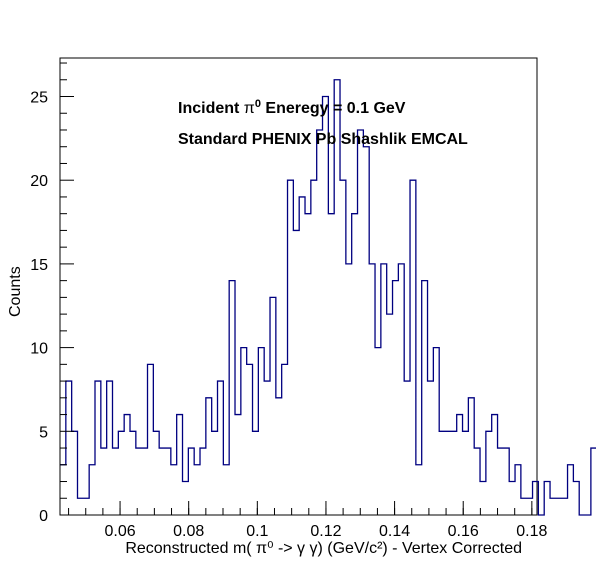 The height and width of the screenshot is (572, 596). What do you see at coordinates (52, 293) in the screenshot?
I see `y-axis: 0 5 10 15 20 25` at bounding box center [52, 293].